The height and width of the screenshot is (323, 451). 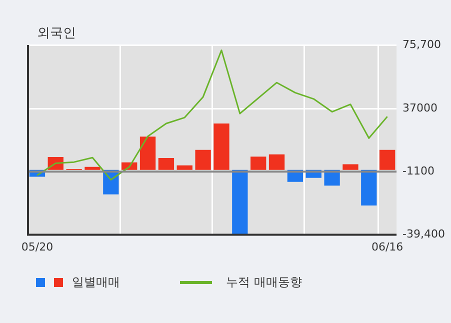 What do you see at coordinates (96, 282) in the screenshot?
I see `legend-label: 일별매매` at bounding box center [96, 282].